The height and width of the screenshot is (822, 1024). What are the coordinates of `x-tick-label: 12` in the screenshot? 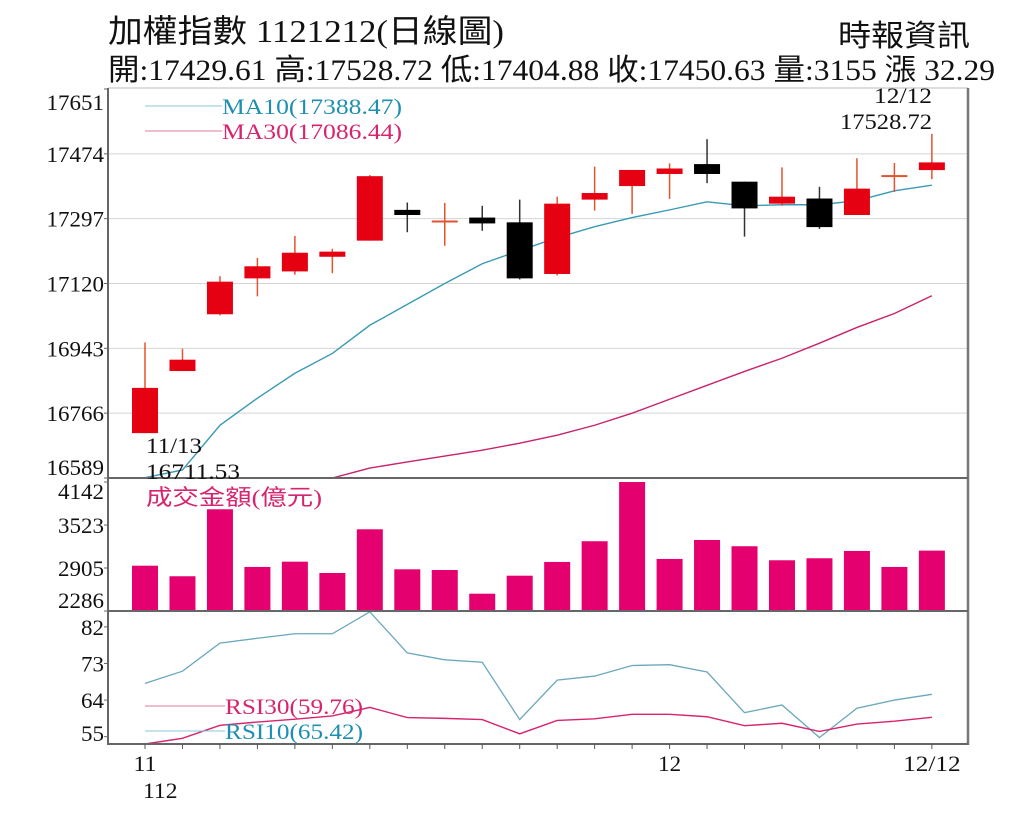 It's located at (669, 763).